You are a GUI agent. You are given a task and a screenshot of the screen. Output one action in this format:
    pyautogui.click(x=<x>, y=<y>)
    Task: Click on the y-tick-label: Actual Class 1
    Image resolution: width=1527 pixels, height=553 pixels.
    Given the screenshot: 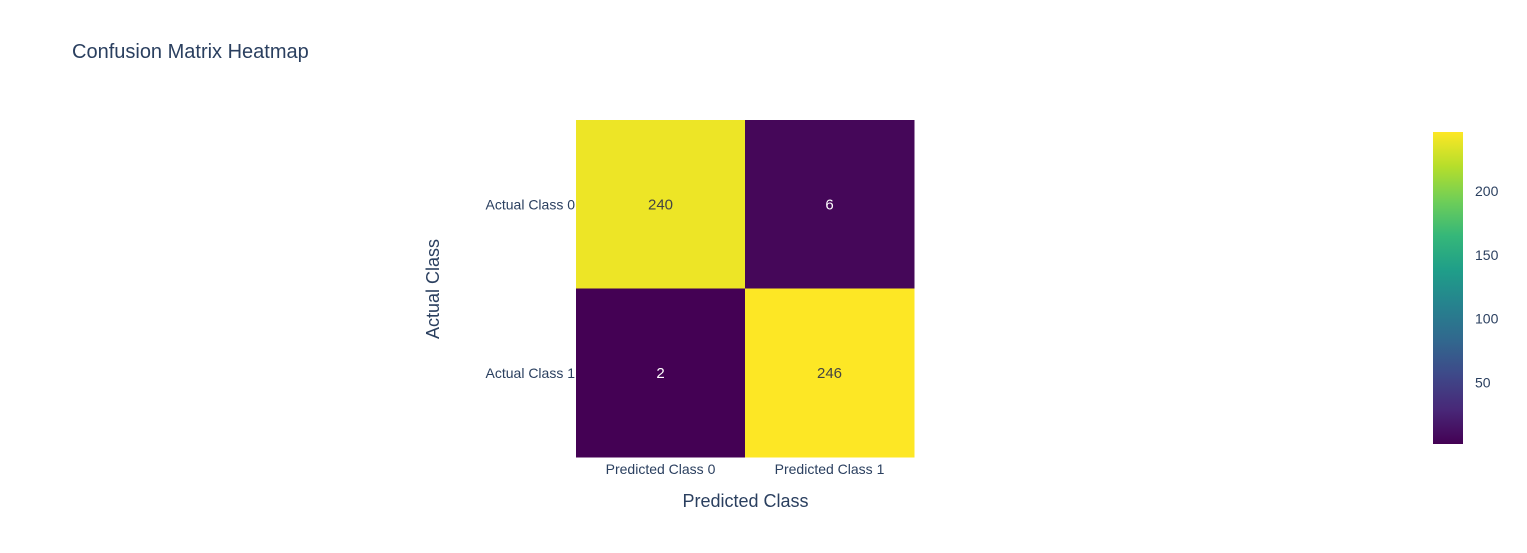 What is the action you would take?
    pyautogui.click(x=531, y=373)
    